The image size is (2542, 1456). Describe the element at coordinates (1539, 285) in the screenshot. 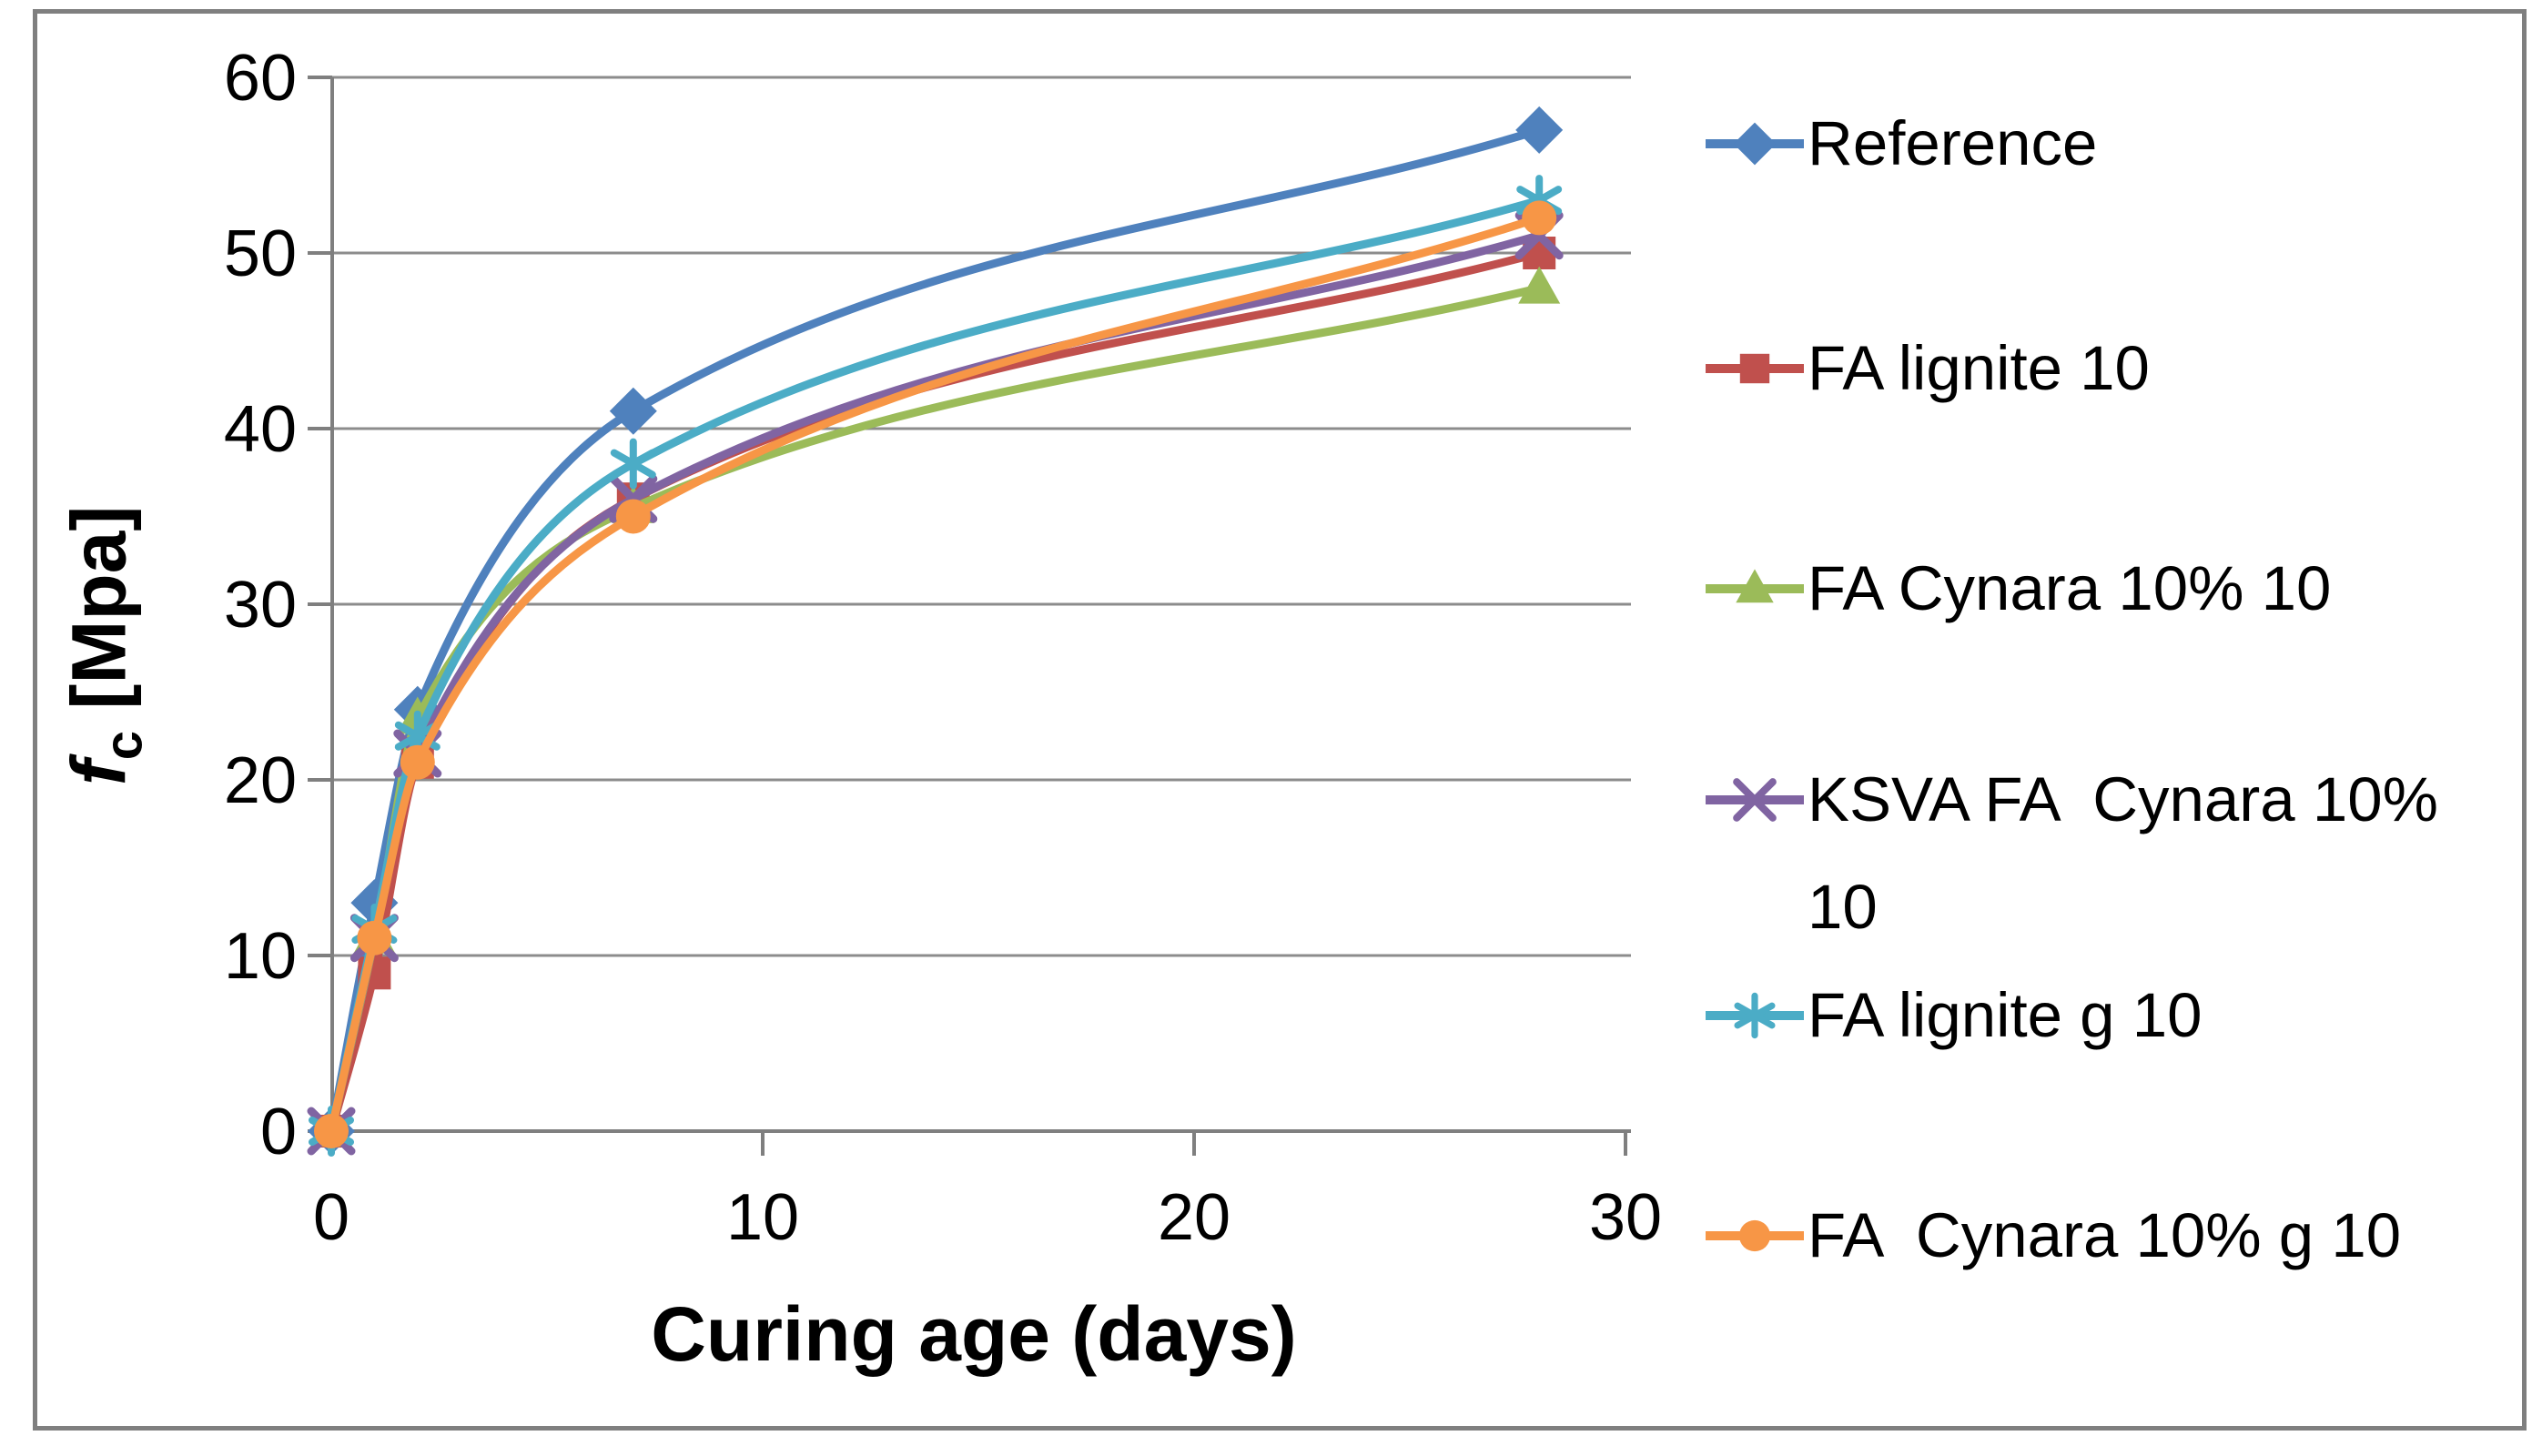

I see `data-point-marker-triangle` at that location.